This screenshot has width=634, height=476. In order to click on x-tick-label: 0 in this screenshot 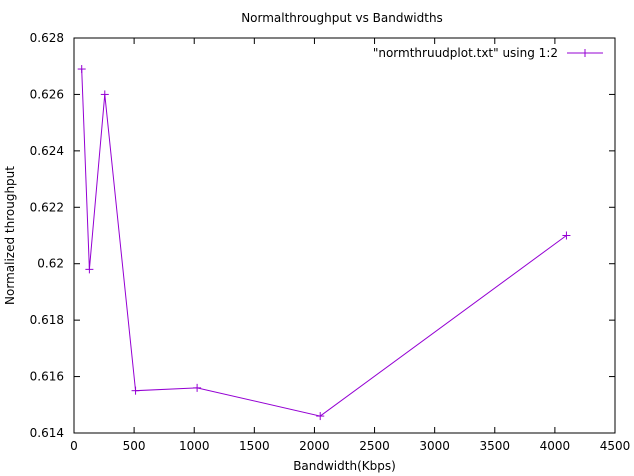, I will do `click(74, 446)`.